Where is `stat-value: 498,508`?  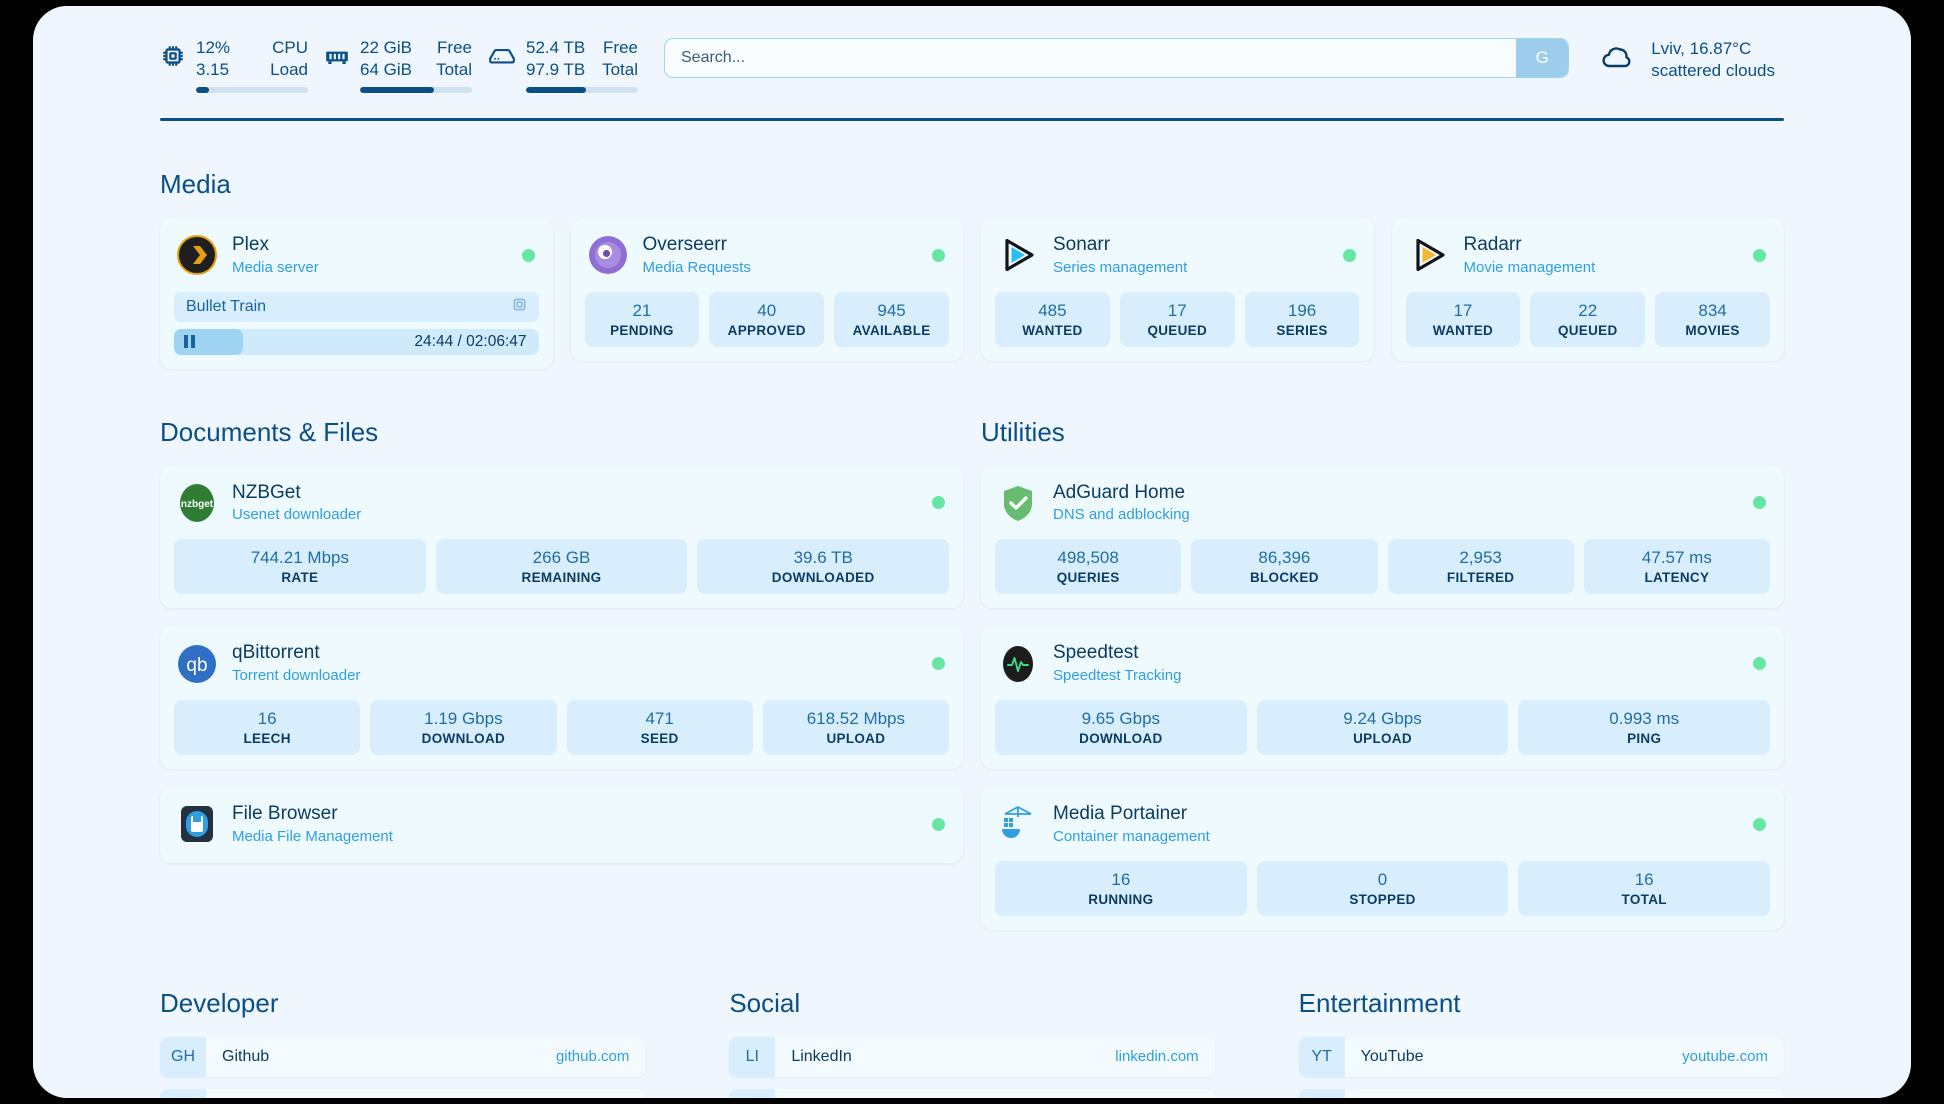
stat-value: 498,508 is located at coordinates (1088, 557).